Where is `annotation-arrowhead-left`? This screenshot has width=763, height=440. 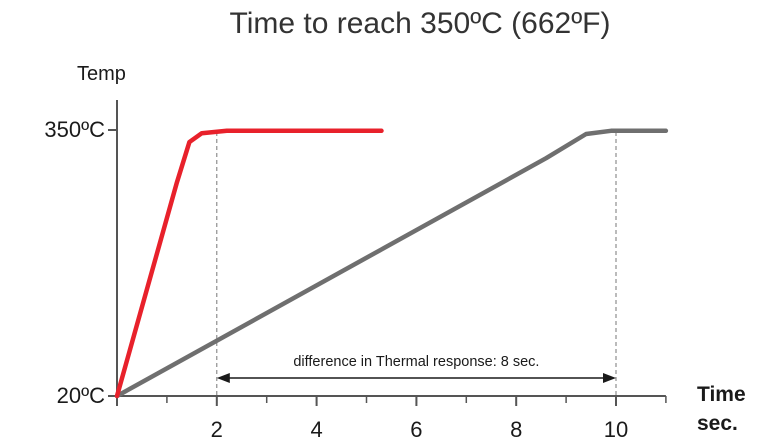 annotation-arrowhead-left is located at coordinates (223, 378).